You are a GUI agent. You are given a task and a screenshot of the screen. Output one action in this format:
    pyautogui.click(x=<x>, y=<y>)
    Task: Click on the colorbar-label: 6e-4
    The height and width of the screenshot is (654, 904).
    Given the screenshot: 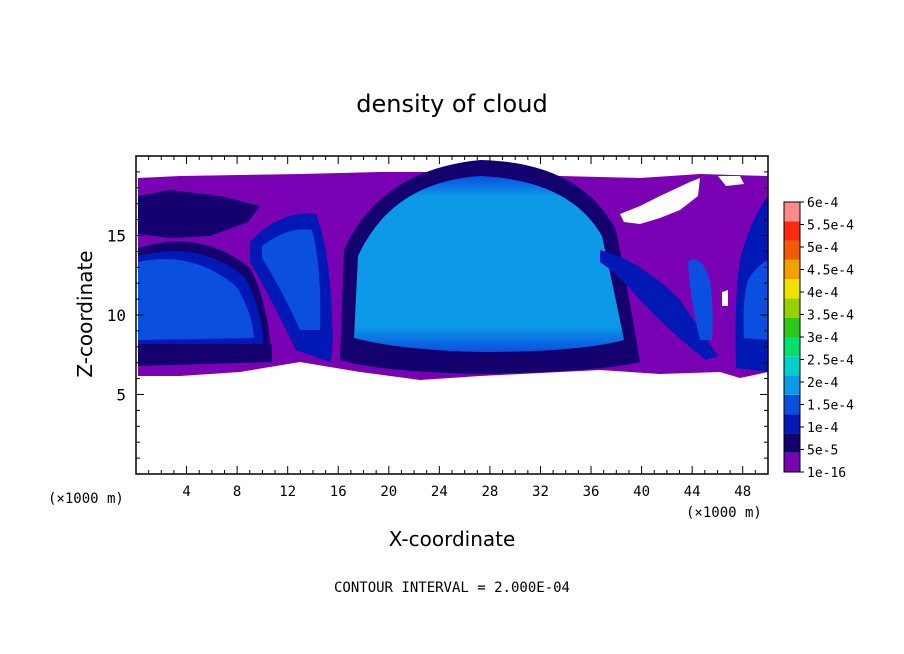 What is the action you would take?
    pyautogui.click(x=822, y=203)
    